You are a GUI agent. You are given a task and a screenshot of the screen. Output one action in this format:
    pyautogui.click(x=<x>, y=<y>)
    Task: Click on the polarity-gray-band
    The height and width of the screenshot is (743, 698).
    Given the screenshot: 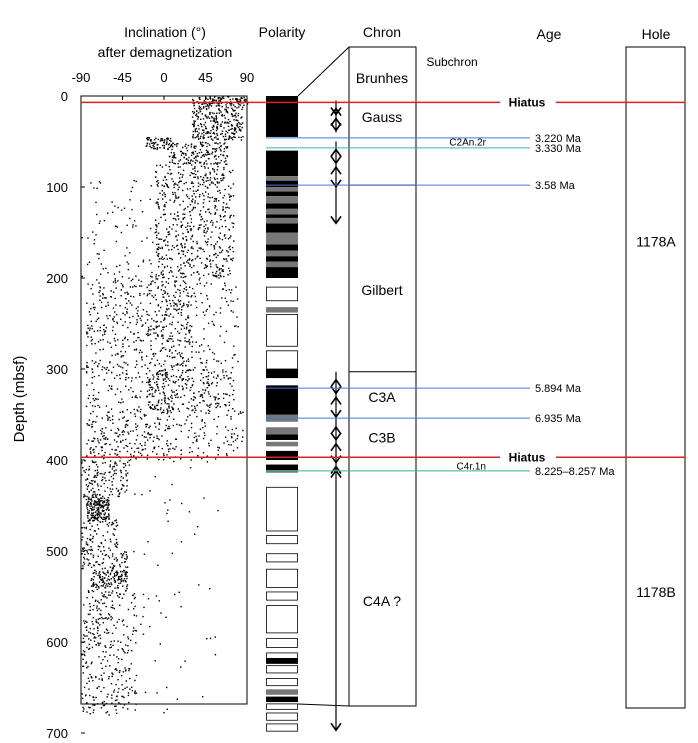 What is the action you would take?
    pyautogui.click(x=282, y=238)
    